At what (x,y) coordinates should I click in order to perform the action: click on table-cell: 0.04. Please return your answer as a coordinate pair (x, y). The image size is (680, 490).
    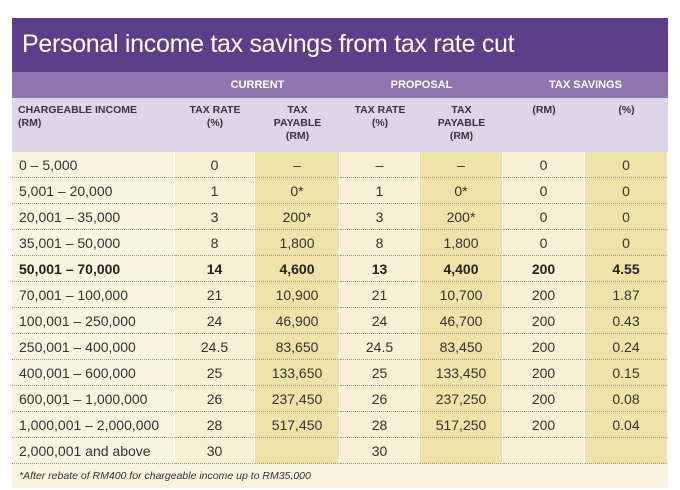
    Looking at the image, I should click on (626, 425).